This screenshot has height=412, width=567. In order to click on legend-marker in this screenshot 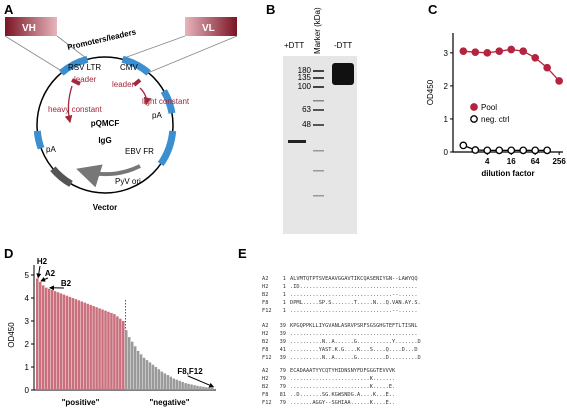, I will do `click(474, 107)`.